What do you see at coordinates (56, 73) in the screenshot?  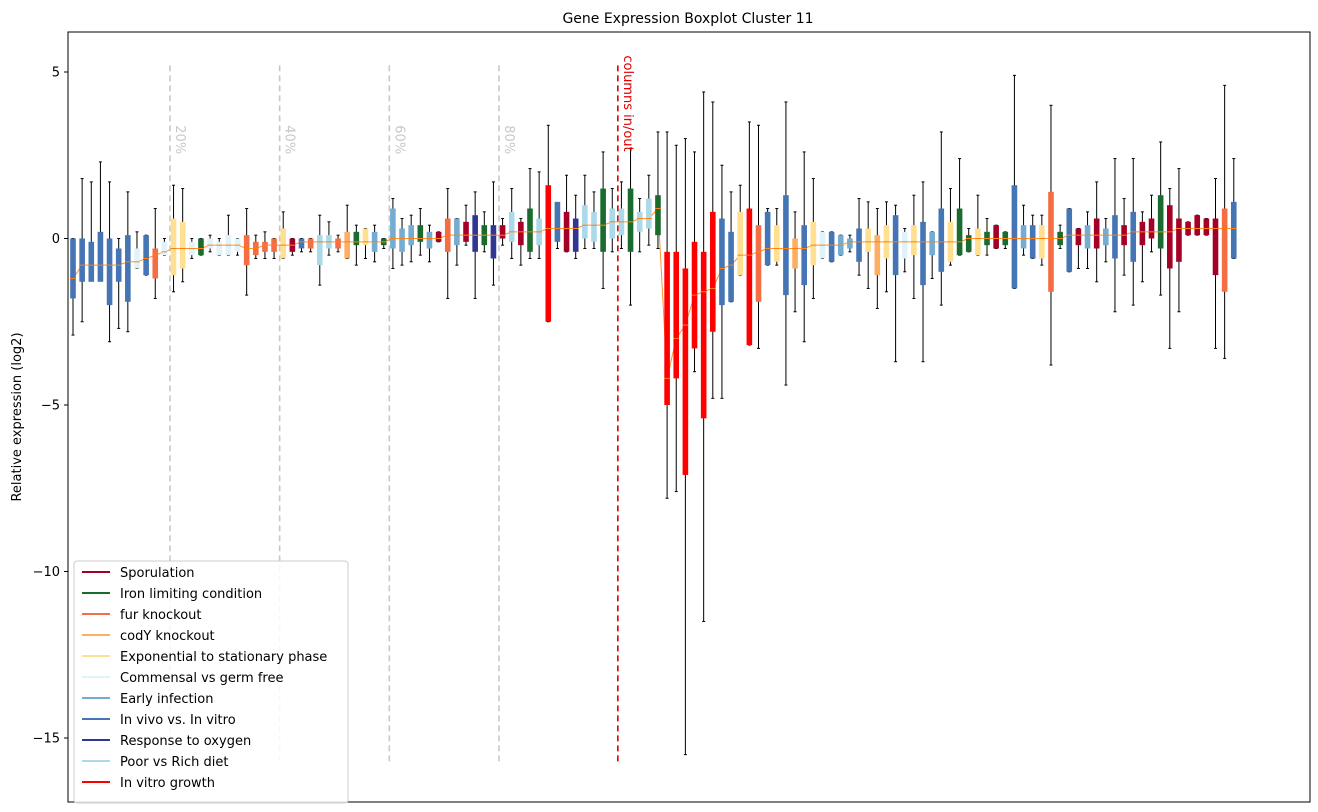 I see `y-tick-label: 5` at bounding box center [56, 73].